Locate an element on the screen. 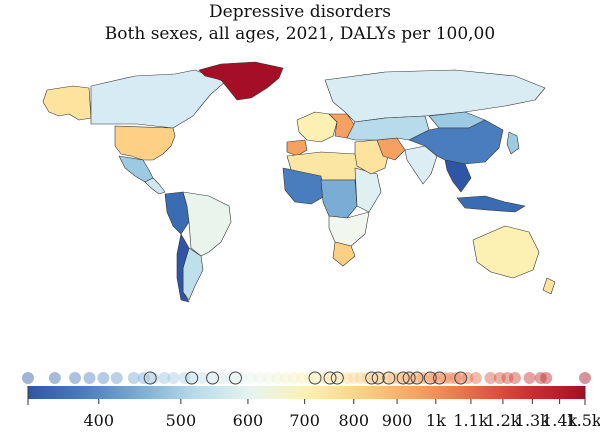  legend-tick-label: 900 is located at coordinates (397, 420).